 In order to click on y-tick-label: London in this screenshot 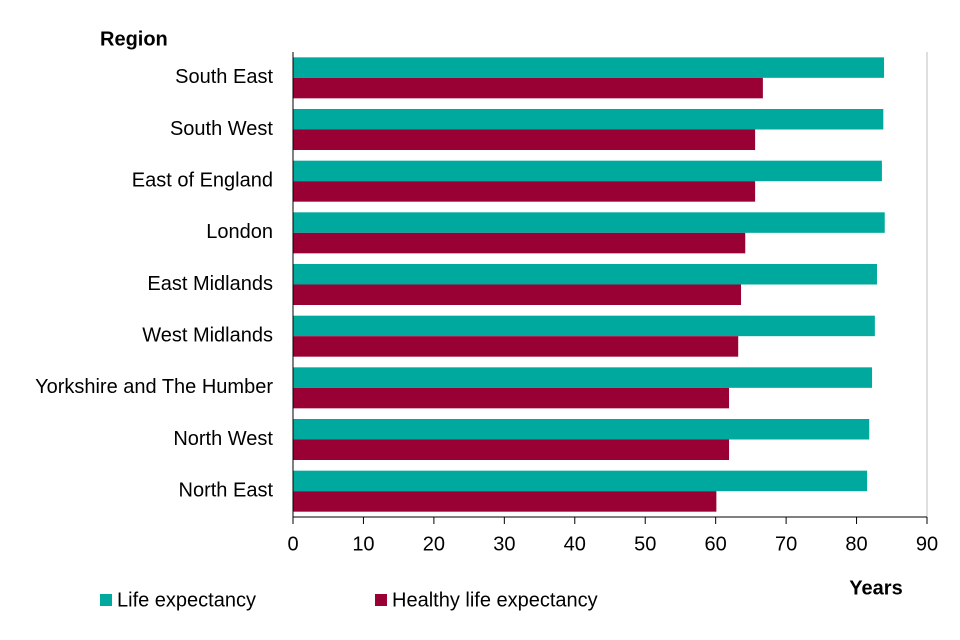, I will do `click(239, 232)`.